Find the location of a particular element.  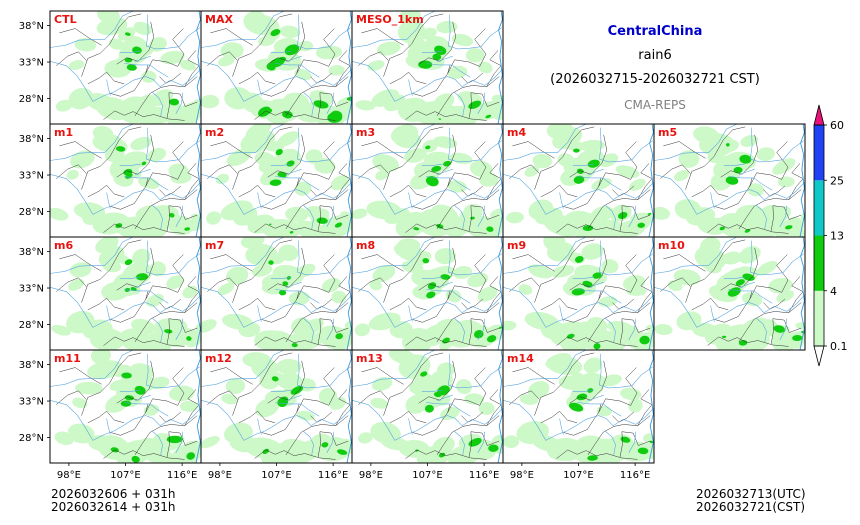

lat-tick-label: 28°N is located at coordinates (31, 212).